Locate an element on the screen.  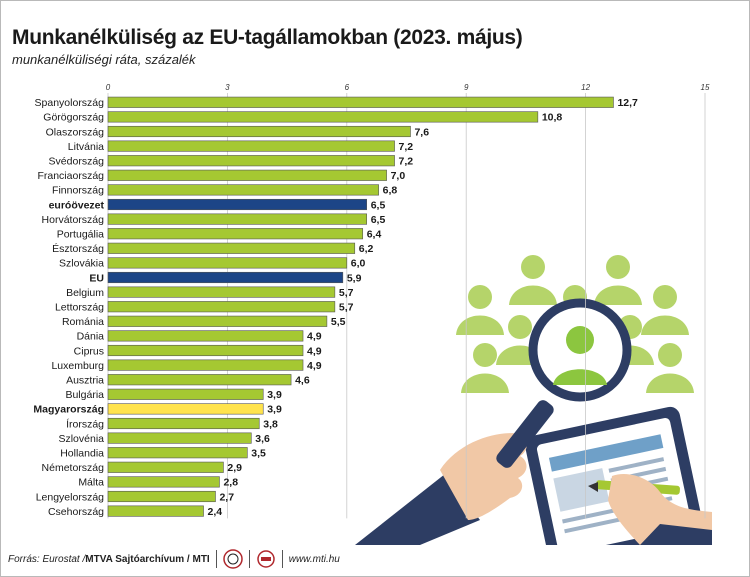
category-label: Luxemburg is located at coordinates (77, 366).